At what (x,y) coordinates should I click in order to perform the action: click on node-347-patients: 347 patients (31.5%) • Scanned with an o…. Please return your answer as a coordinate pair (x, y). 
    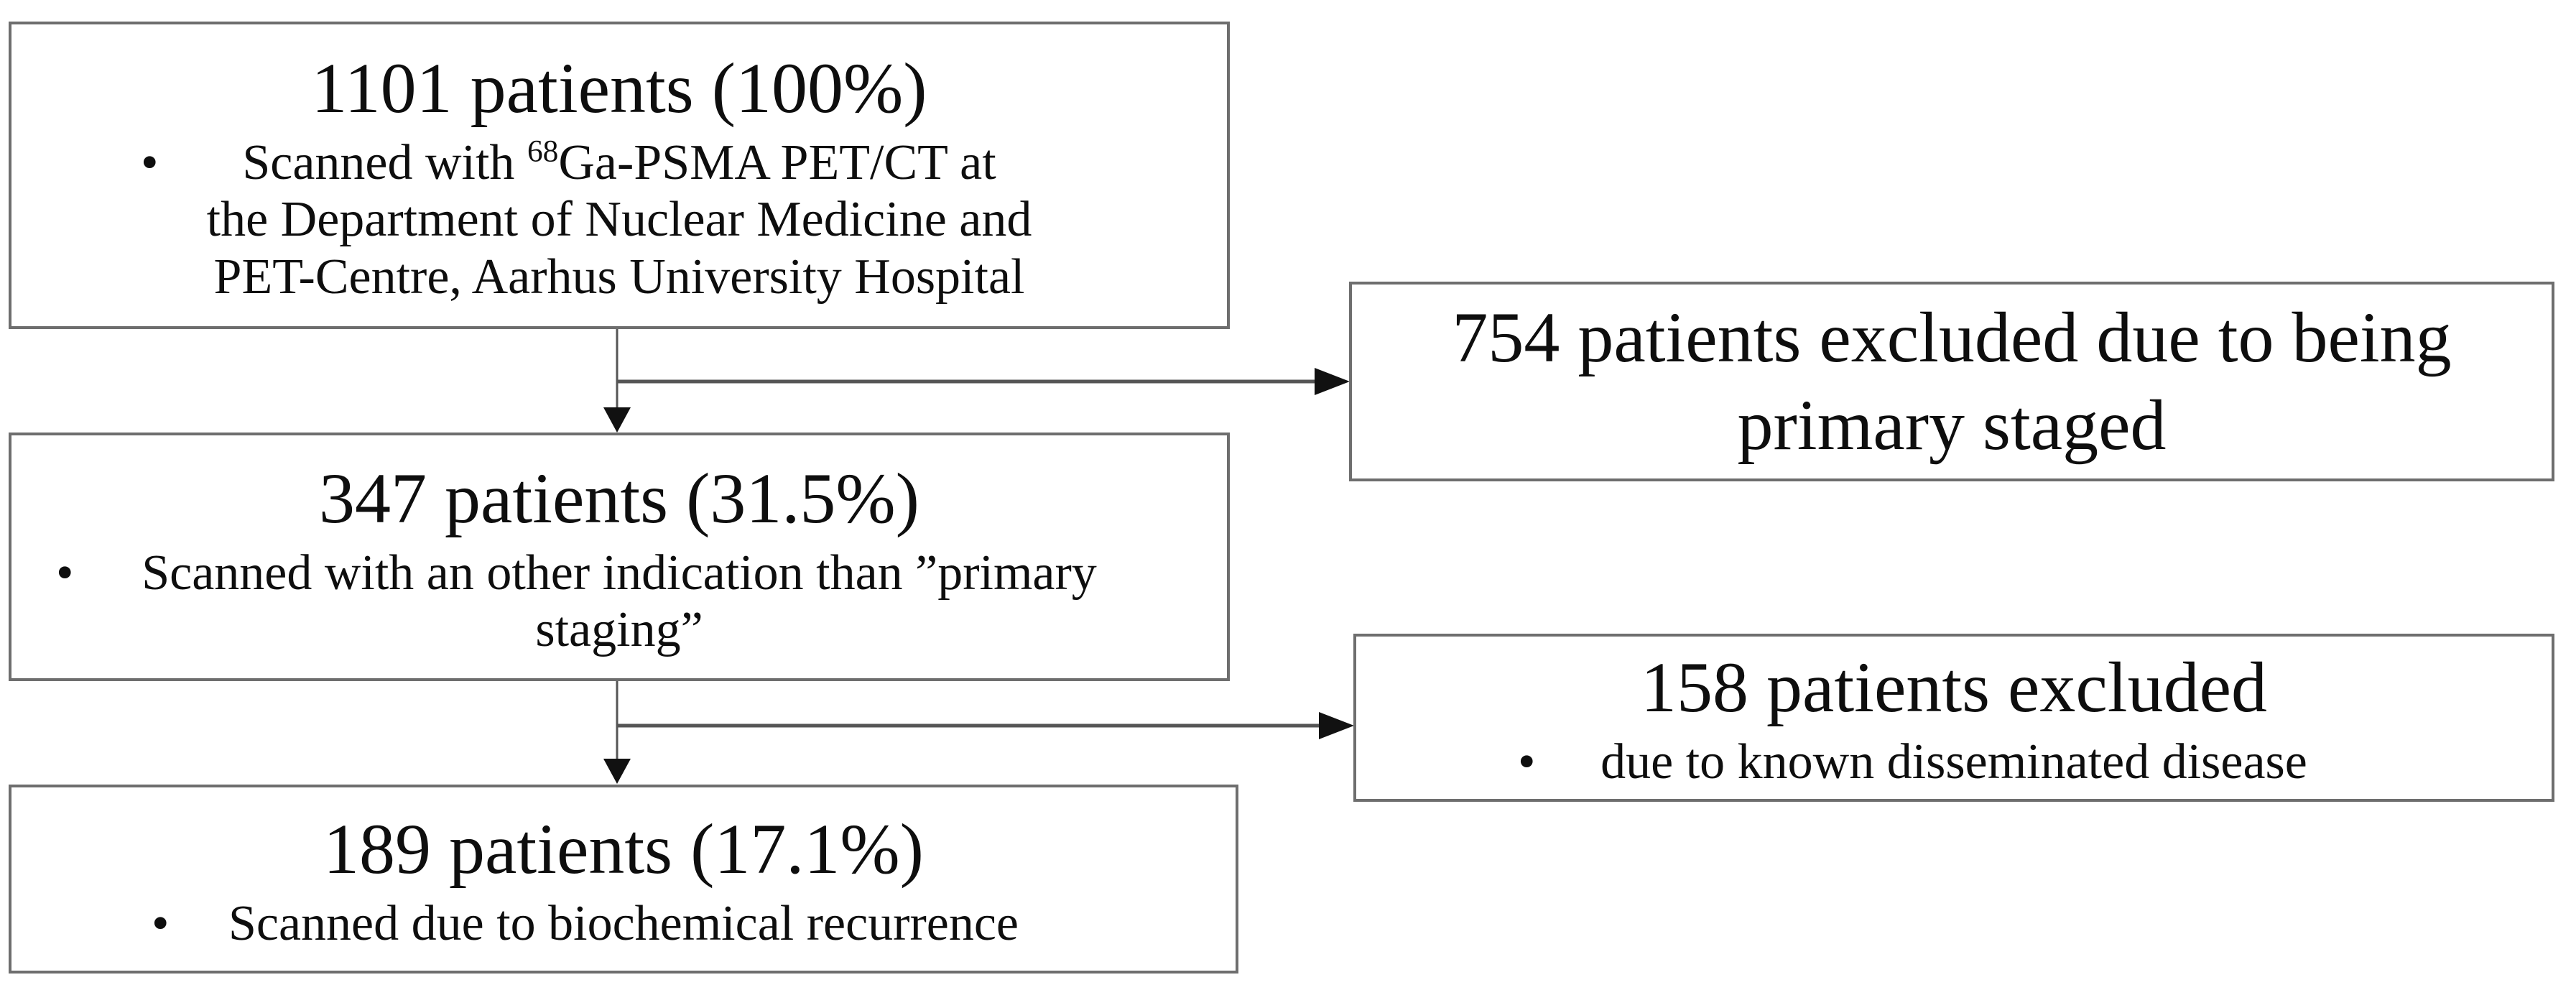
    Looking at the image, I should click on (619, 557).